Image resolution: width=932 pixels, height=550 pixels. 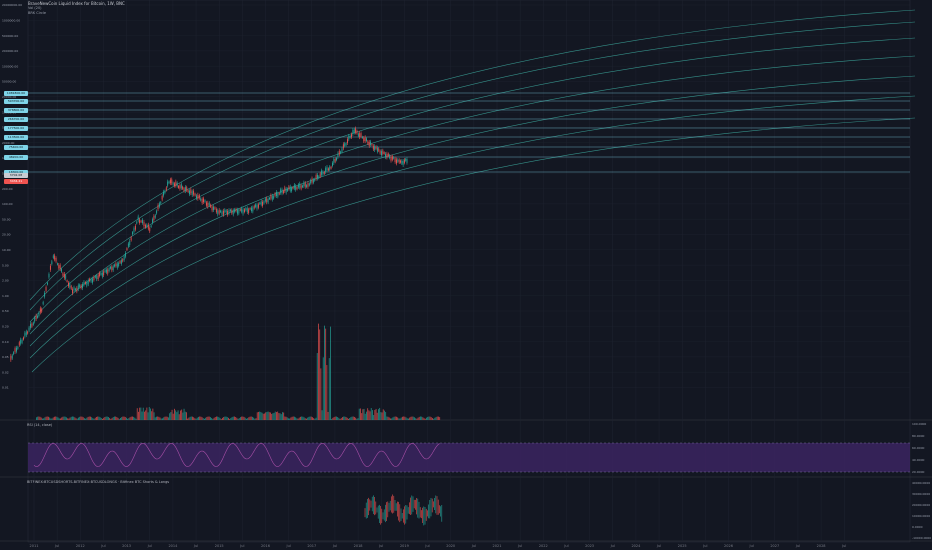 What do you see at coordinates (35, 8) in the screenshot?
I see `volume-indicator-label: Vol (20)` at bounding box center [35, 8].